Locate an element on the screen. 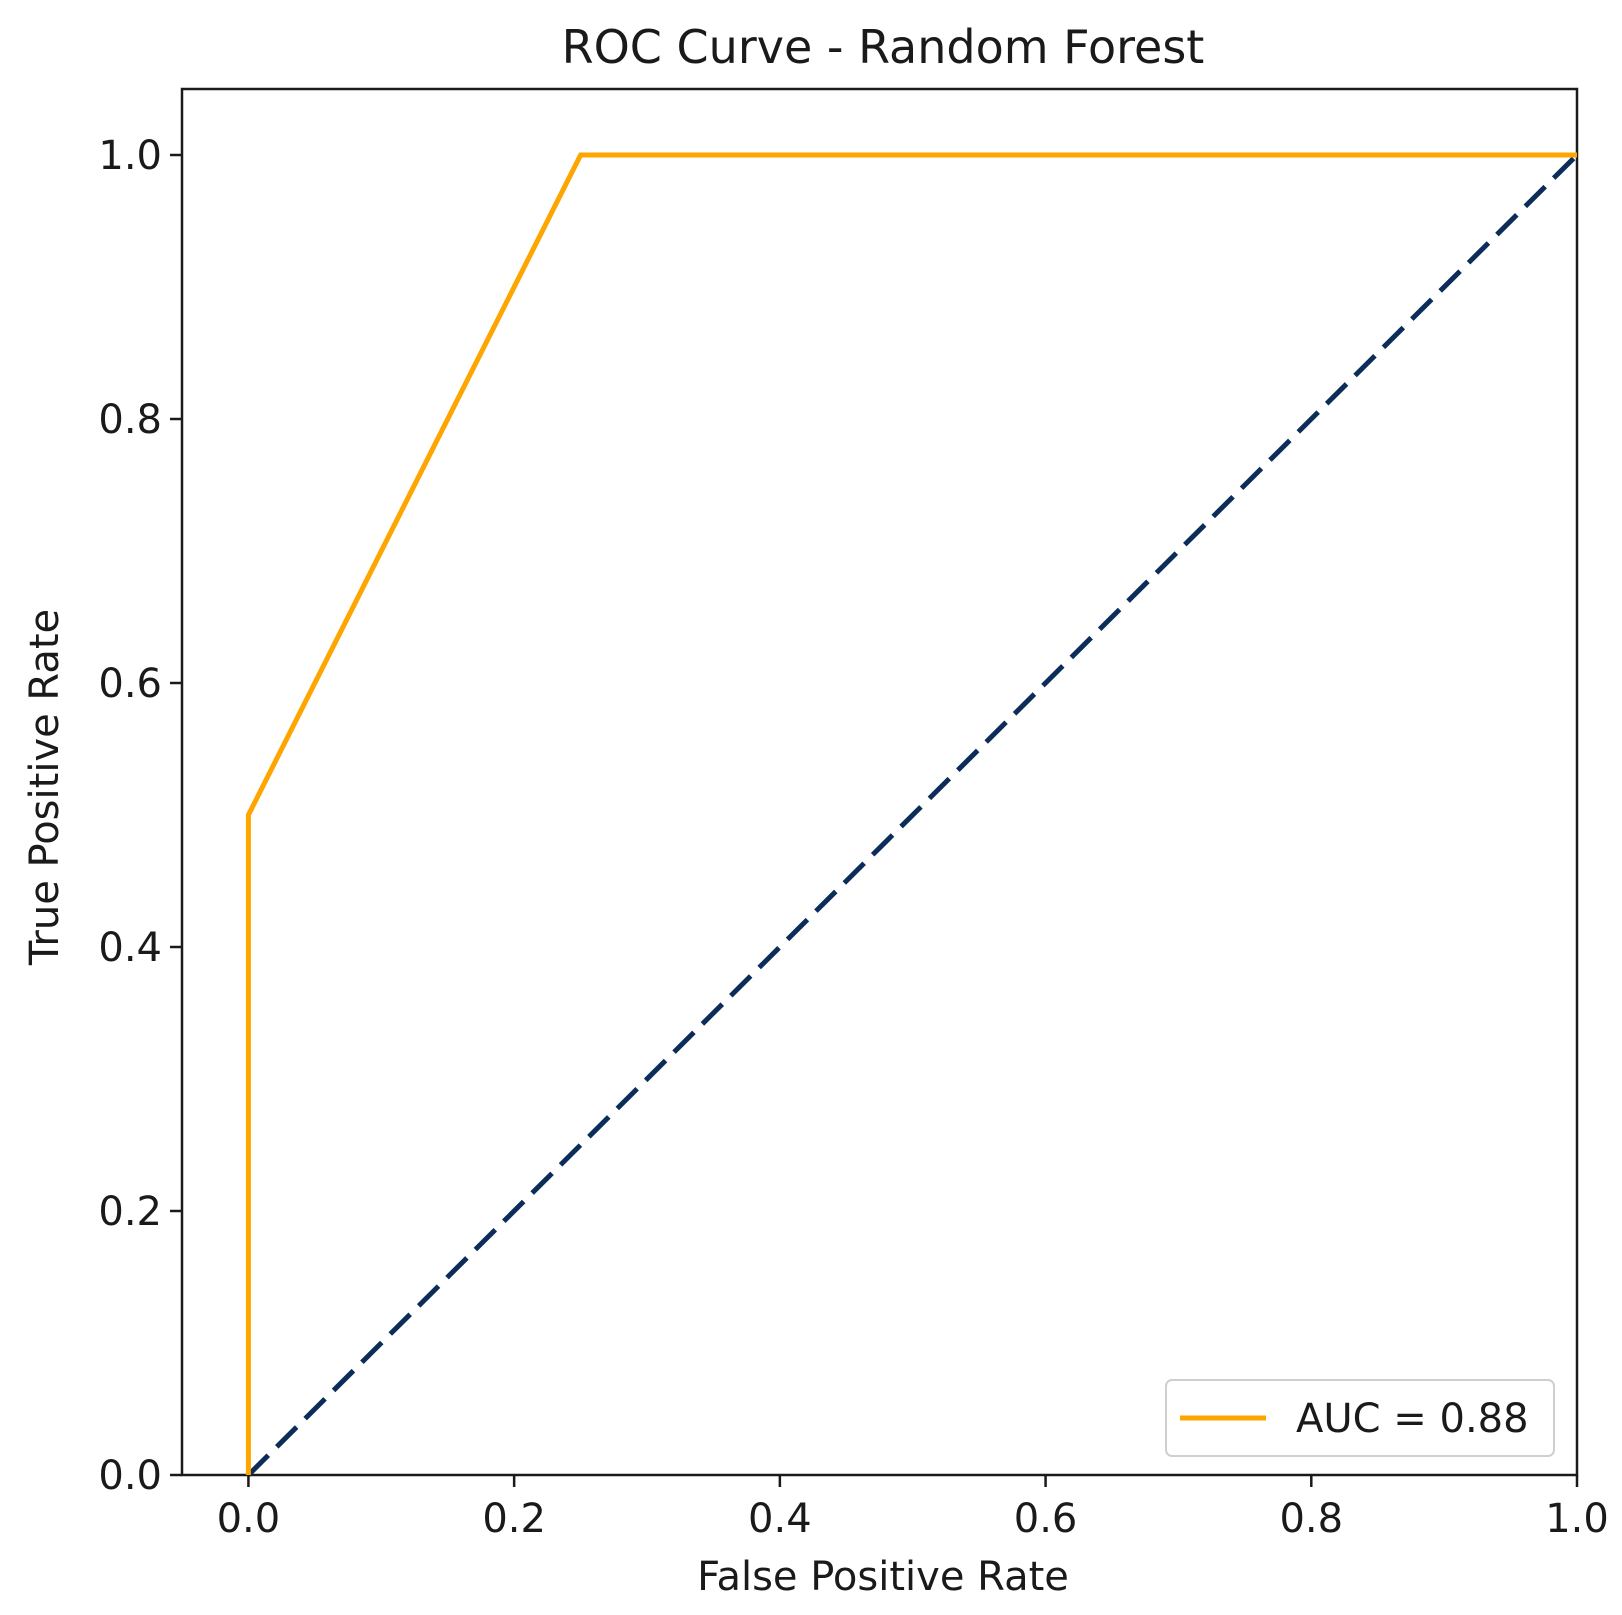 The width and height of the screenshot is (1622, 1615). legend-box is located at coordinates (1360, 1418).